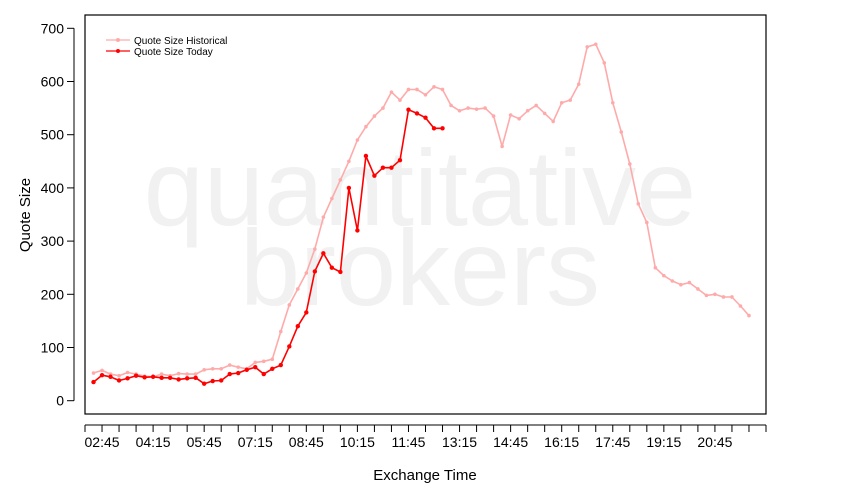 This screenshot has width=850, height=500. Describe the element at coordinates (53, 82) in the screenshot. I see `y-tick-label: 600` at that location.